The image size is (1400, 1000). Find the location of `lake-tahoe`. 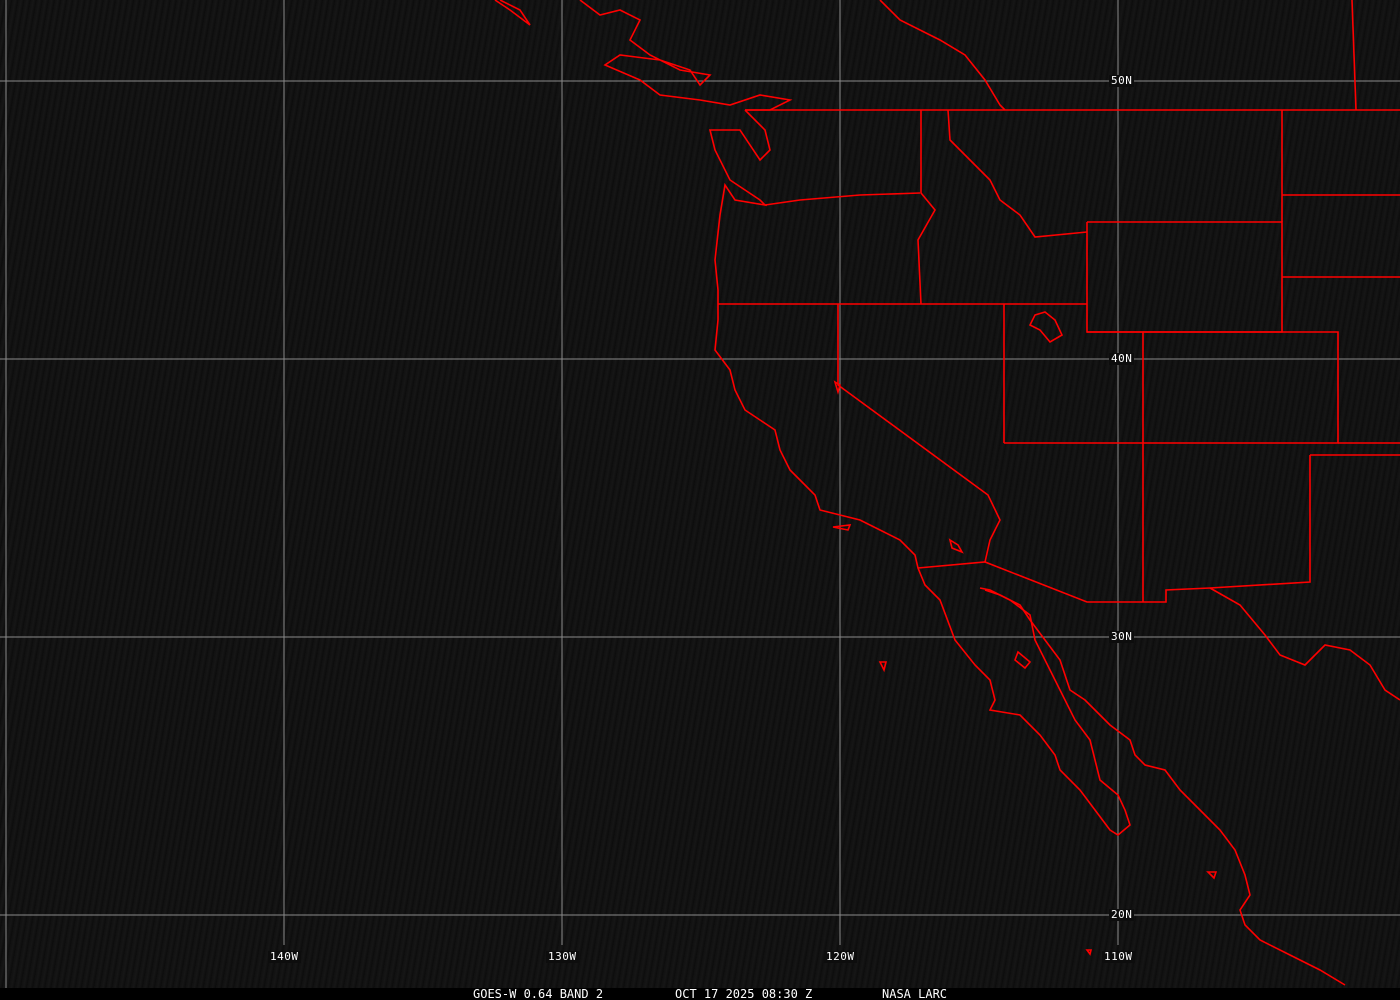

lake-tahoe is located at coordinates (837, 387).